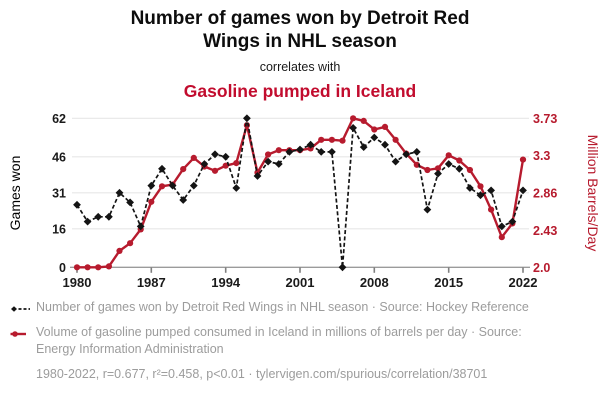  What do you see at coordinates (151, 282) in the screenshot?
I see `svg-text: 1987` at bounding box center [151, 282].